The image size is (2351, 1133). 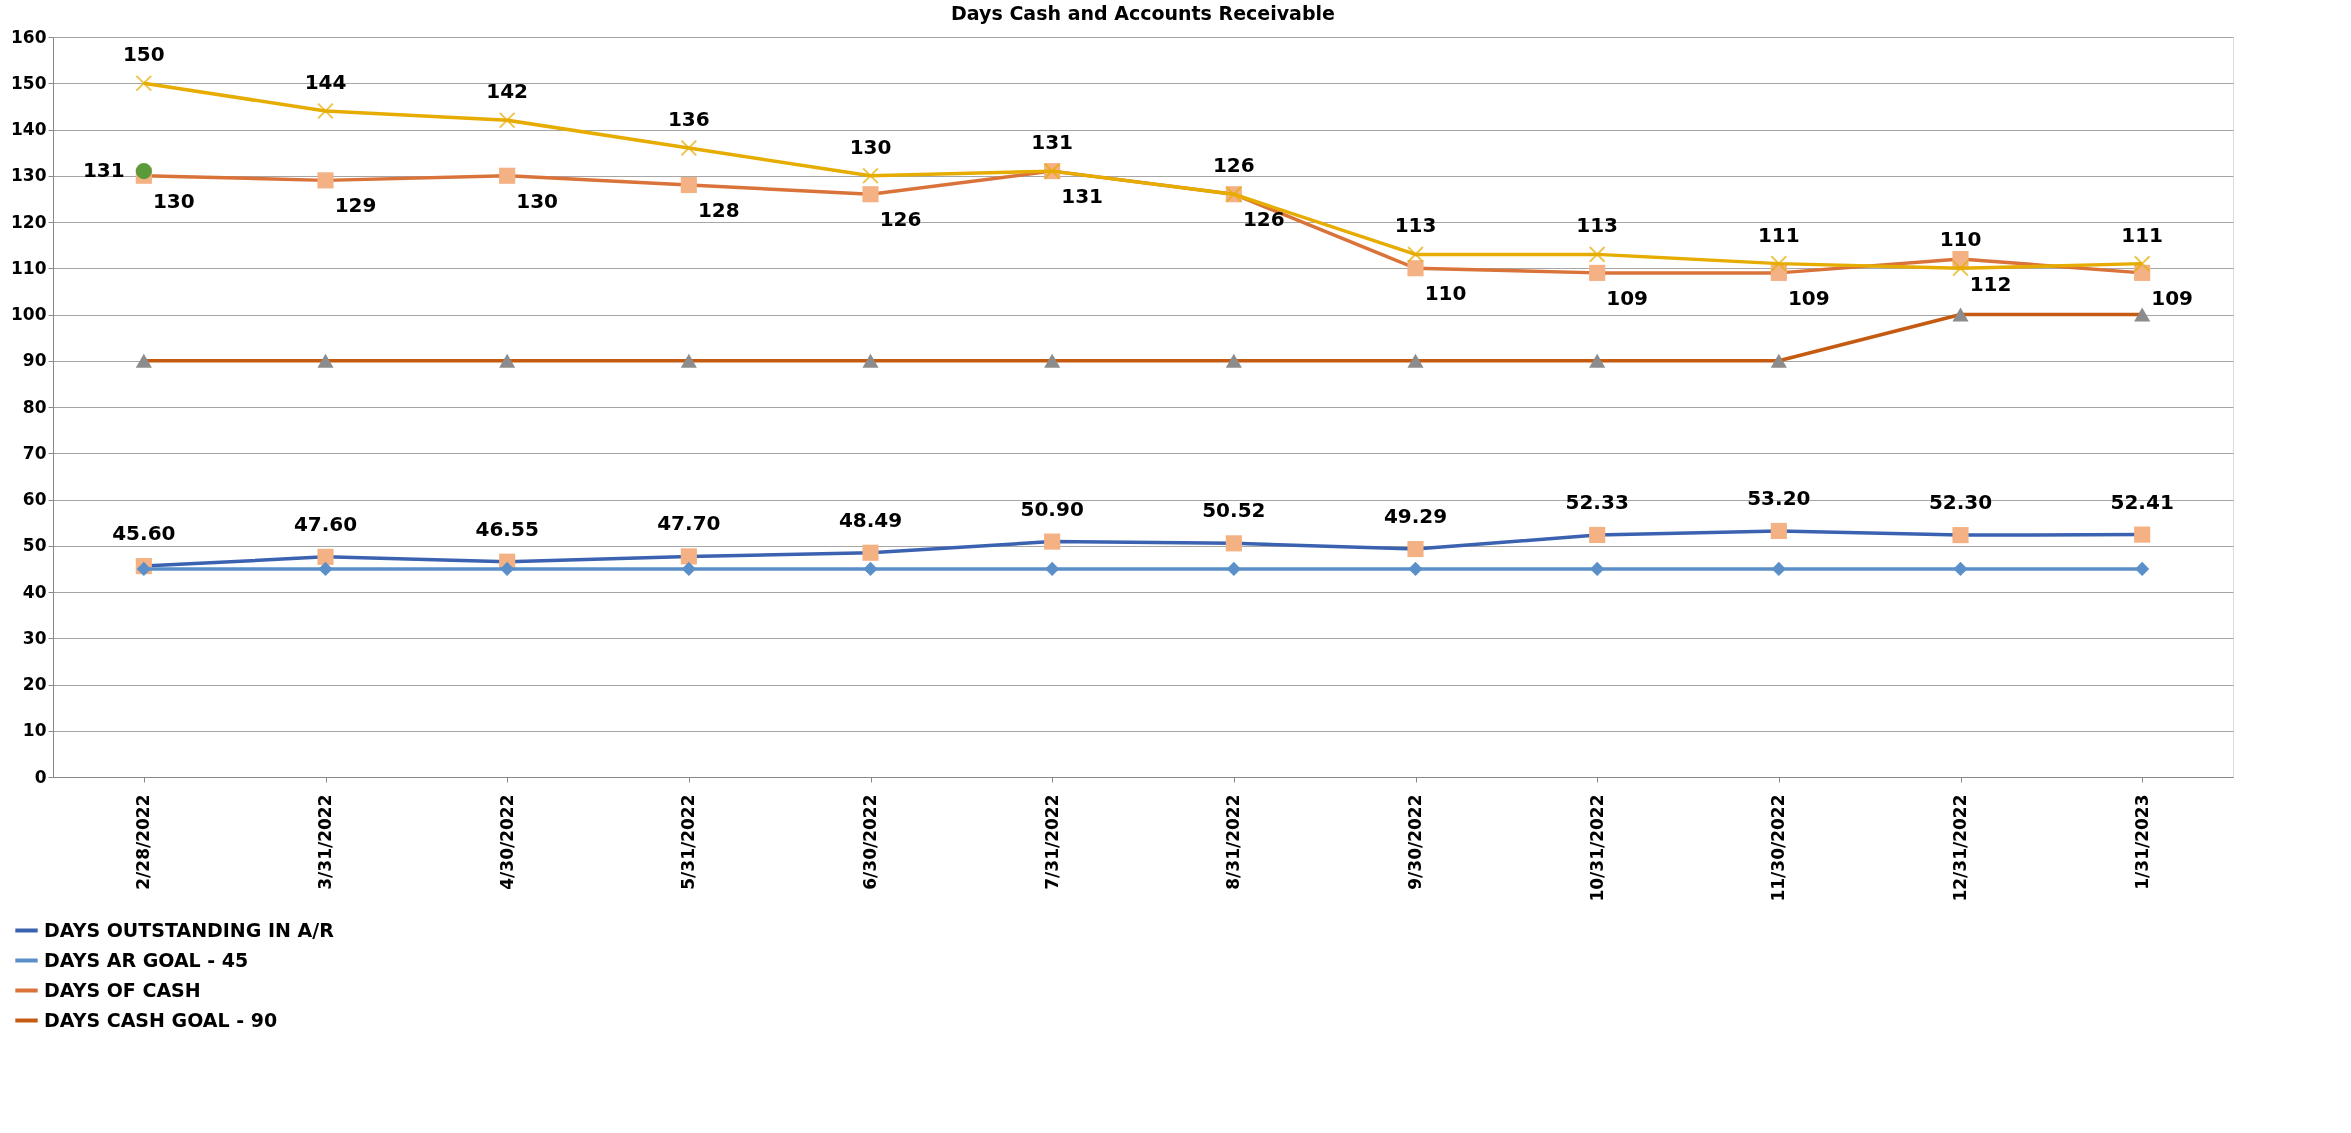 What do you see at coordinates (1415, 516) in the screenshot?
I see `data-label: 49.29` at bounding box center [1415, 516].